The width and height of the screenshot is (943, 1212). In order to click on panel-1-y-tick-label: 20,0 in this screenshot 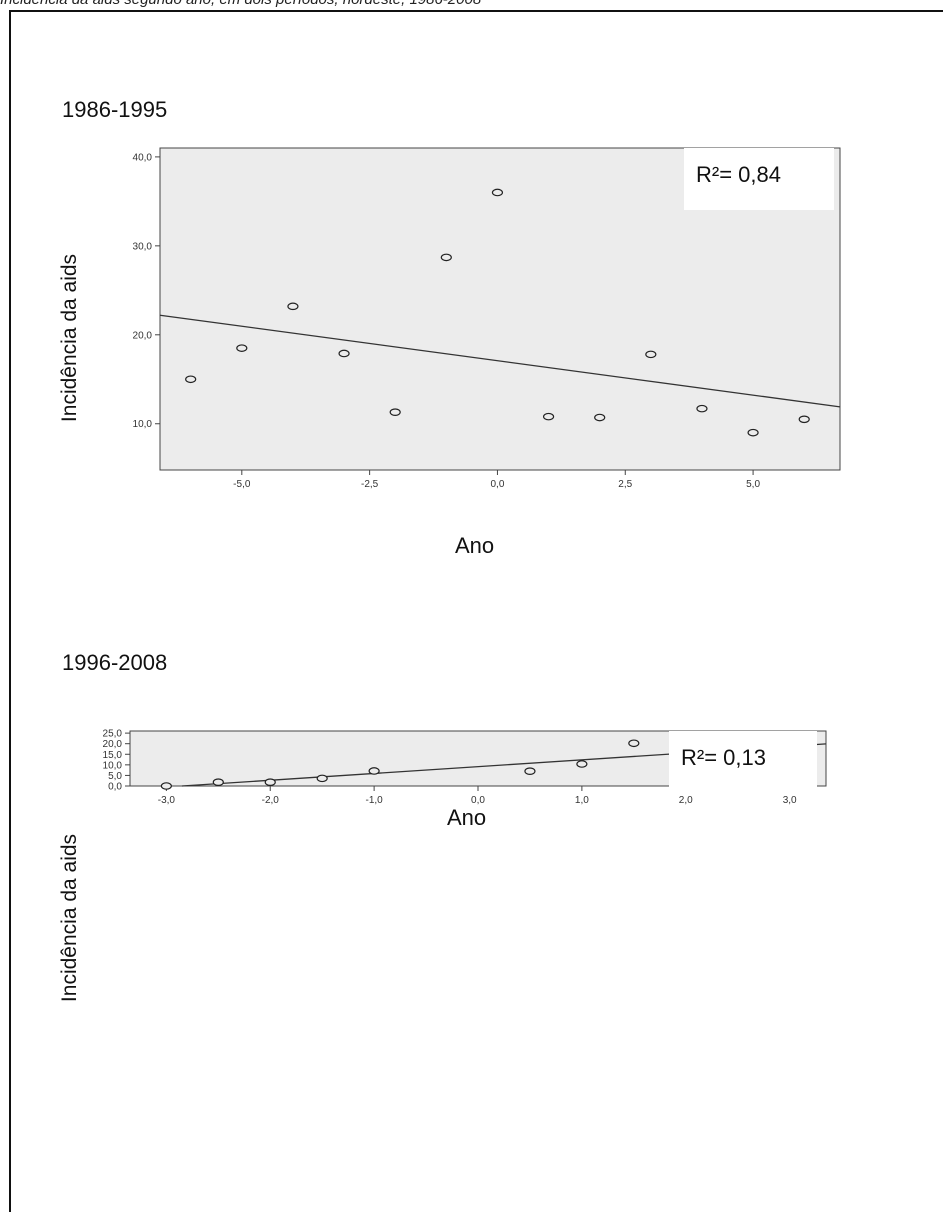, I will do `click(143, 335)`.